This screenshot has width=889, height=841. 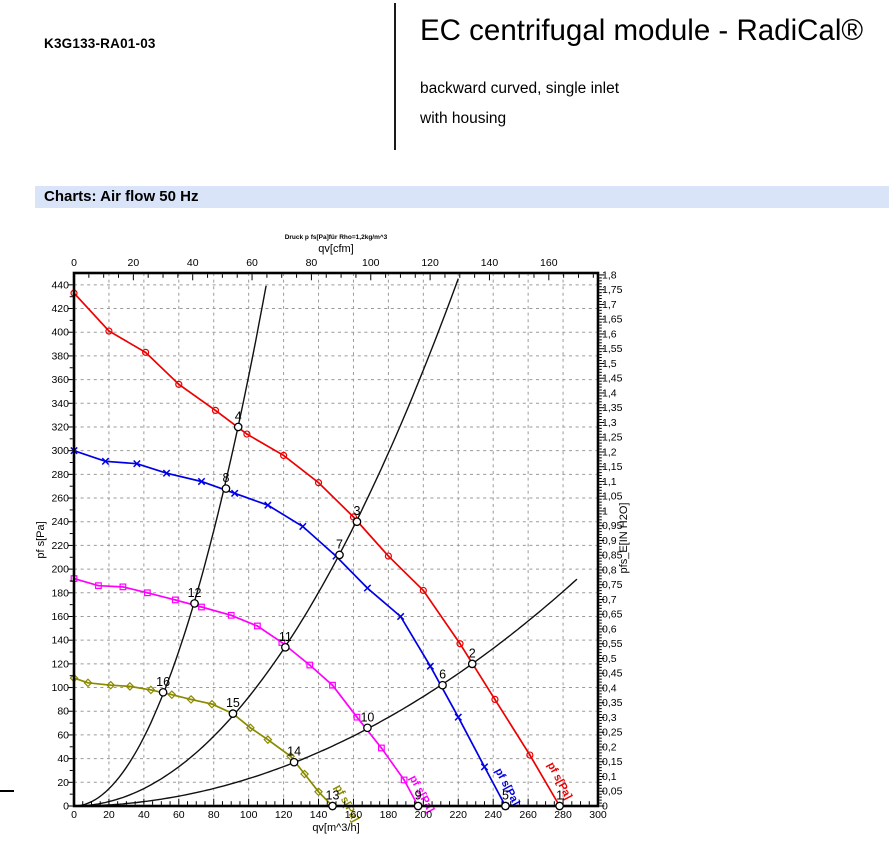 I want to click on tick-label-top: 60, so click(x=252, y=263).